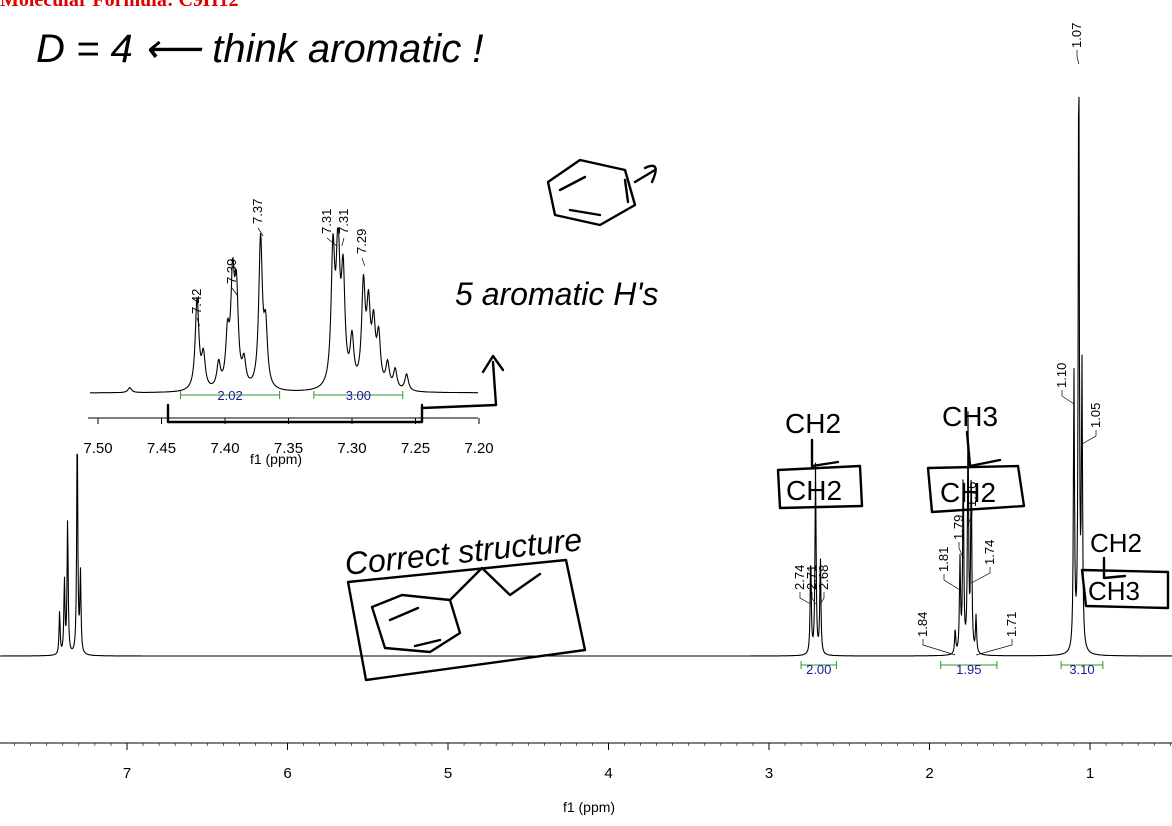 The width and height of the screenshot is (1172, 826). I want to click on integral-value: 1.95, so click(968, 669).